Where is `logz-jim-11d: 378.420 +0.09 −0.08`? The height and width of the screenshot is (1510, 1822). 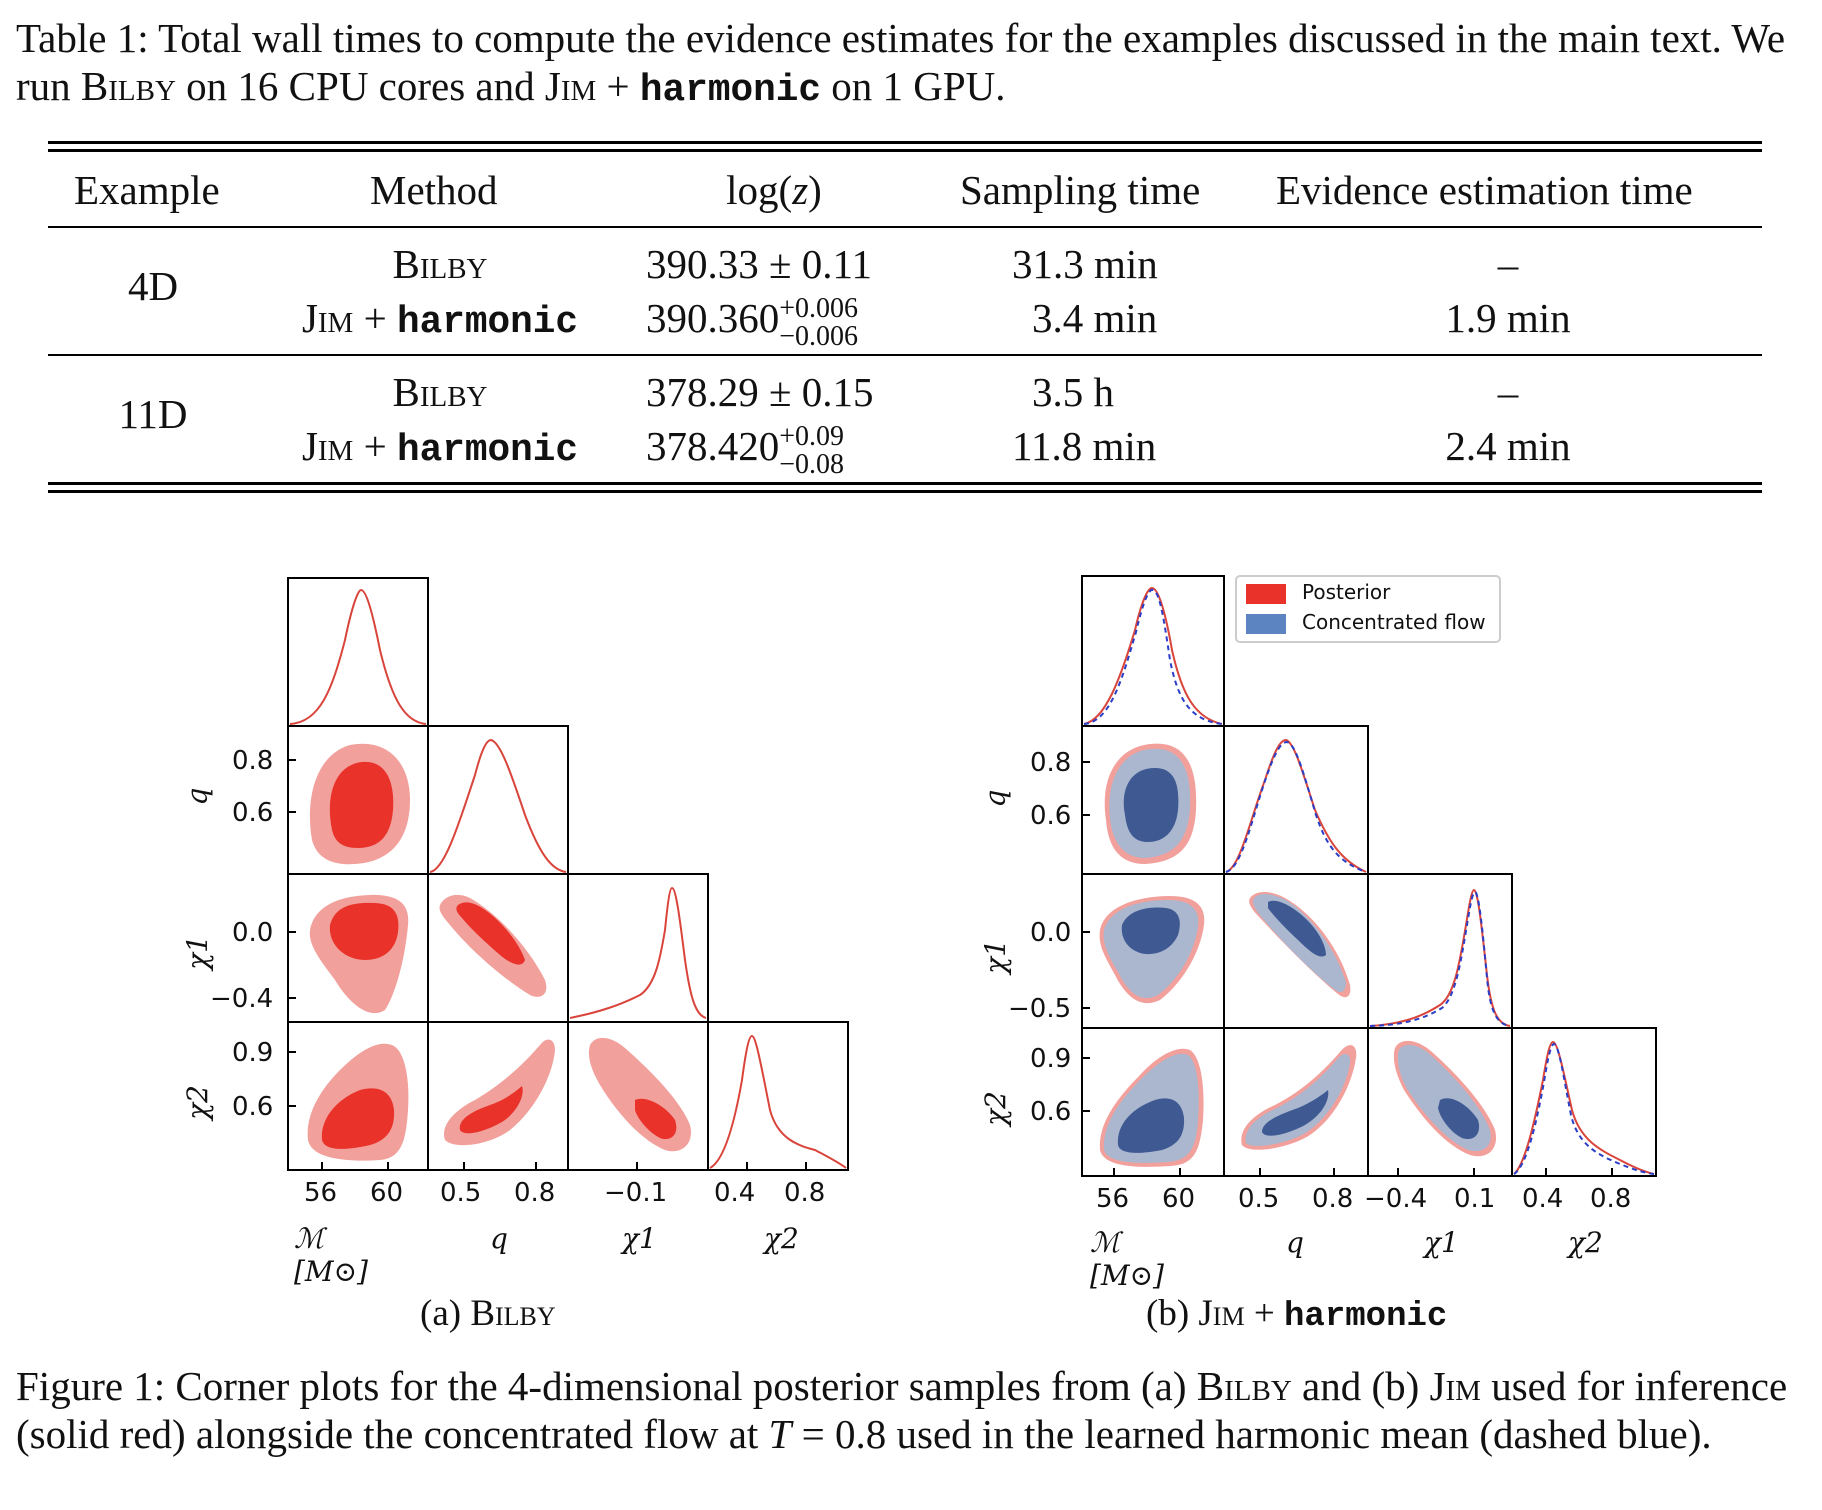
logz-jim-11d: 378.420 +0.09 −0.08 is located at coordinates (745, 450).